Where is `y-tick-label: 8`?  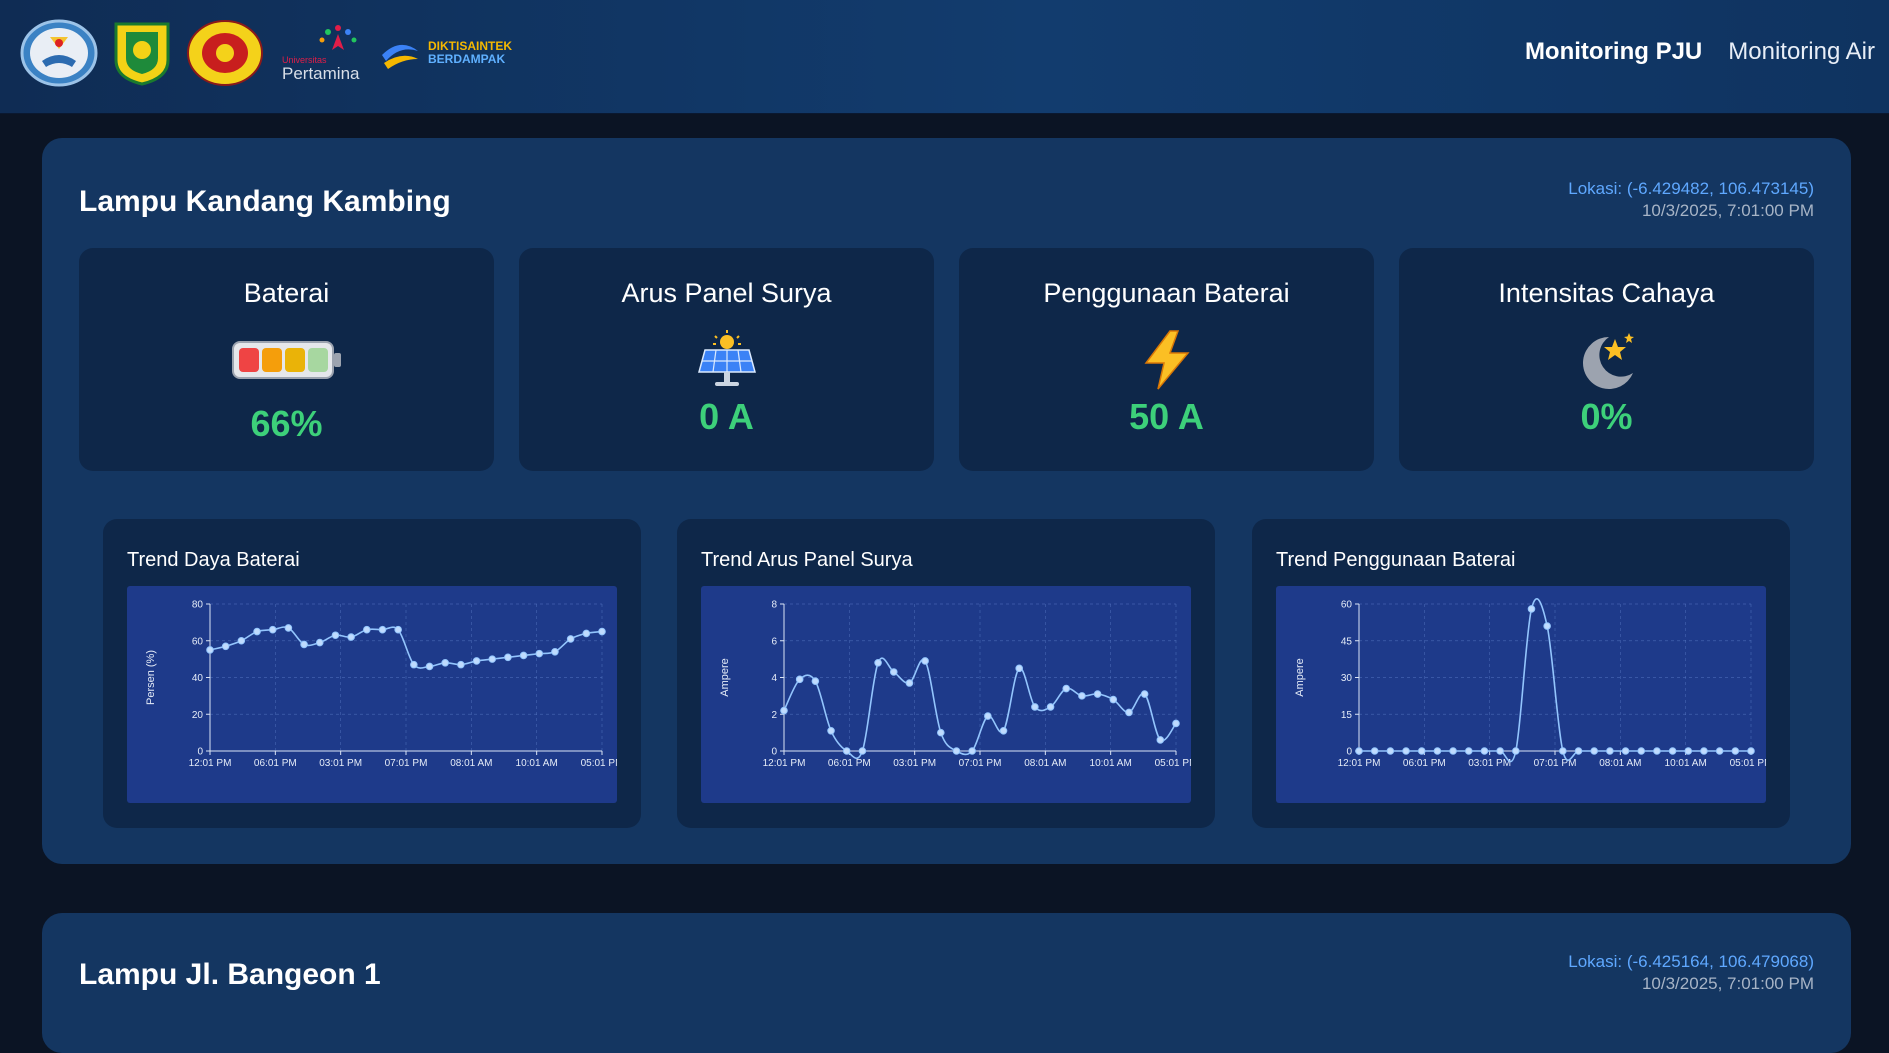
y-tick-label: 8 is located at coordinates (774, 605).